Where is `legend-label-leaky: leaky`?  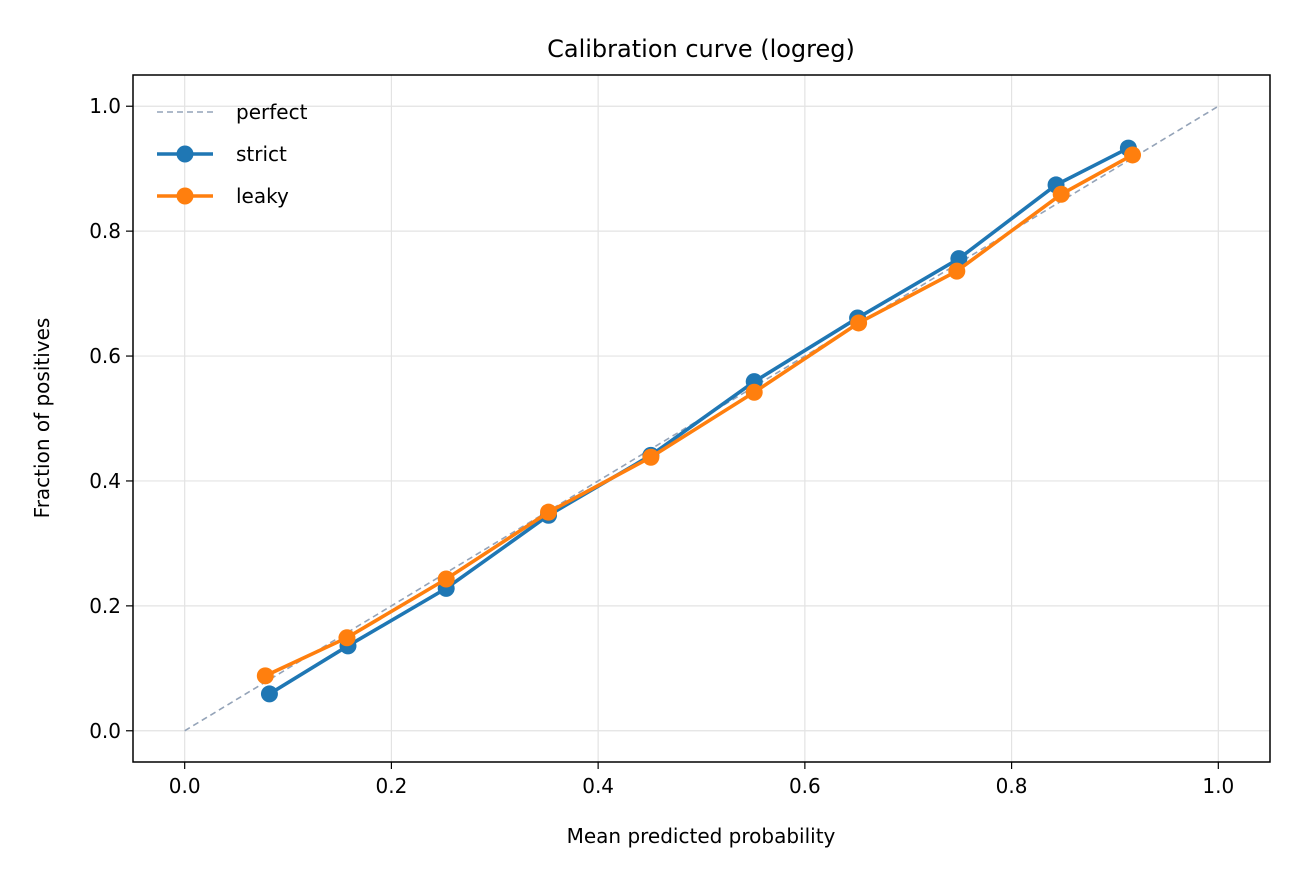 legend-label-leaky: leaky is located at coordinates (262, 196).